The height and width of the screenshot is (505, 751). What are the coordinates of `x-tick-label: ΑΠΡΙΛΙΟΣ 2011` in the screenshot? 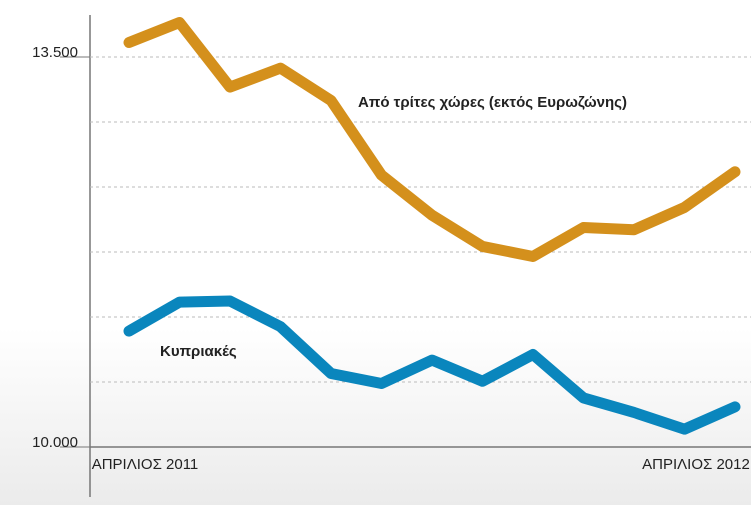 It's located at (145, 464).